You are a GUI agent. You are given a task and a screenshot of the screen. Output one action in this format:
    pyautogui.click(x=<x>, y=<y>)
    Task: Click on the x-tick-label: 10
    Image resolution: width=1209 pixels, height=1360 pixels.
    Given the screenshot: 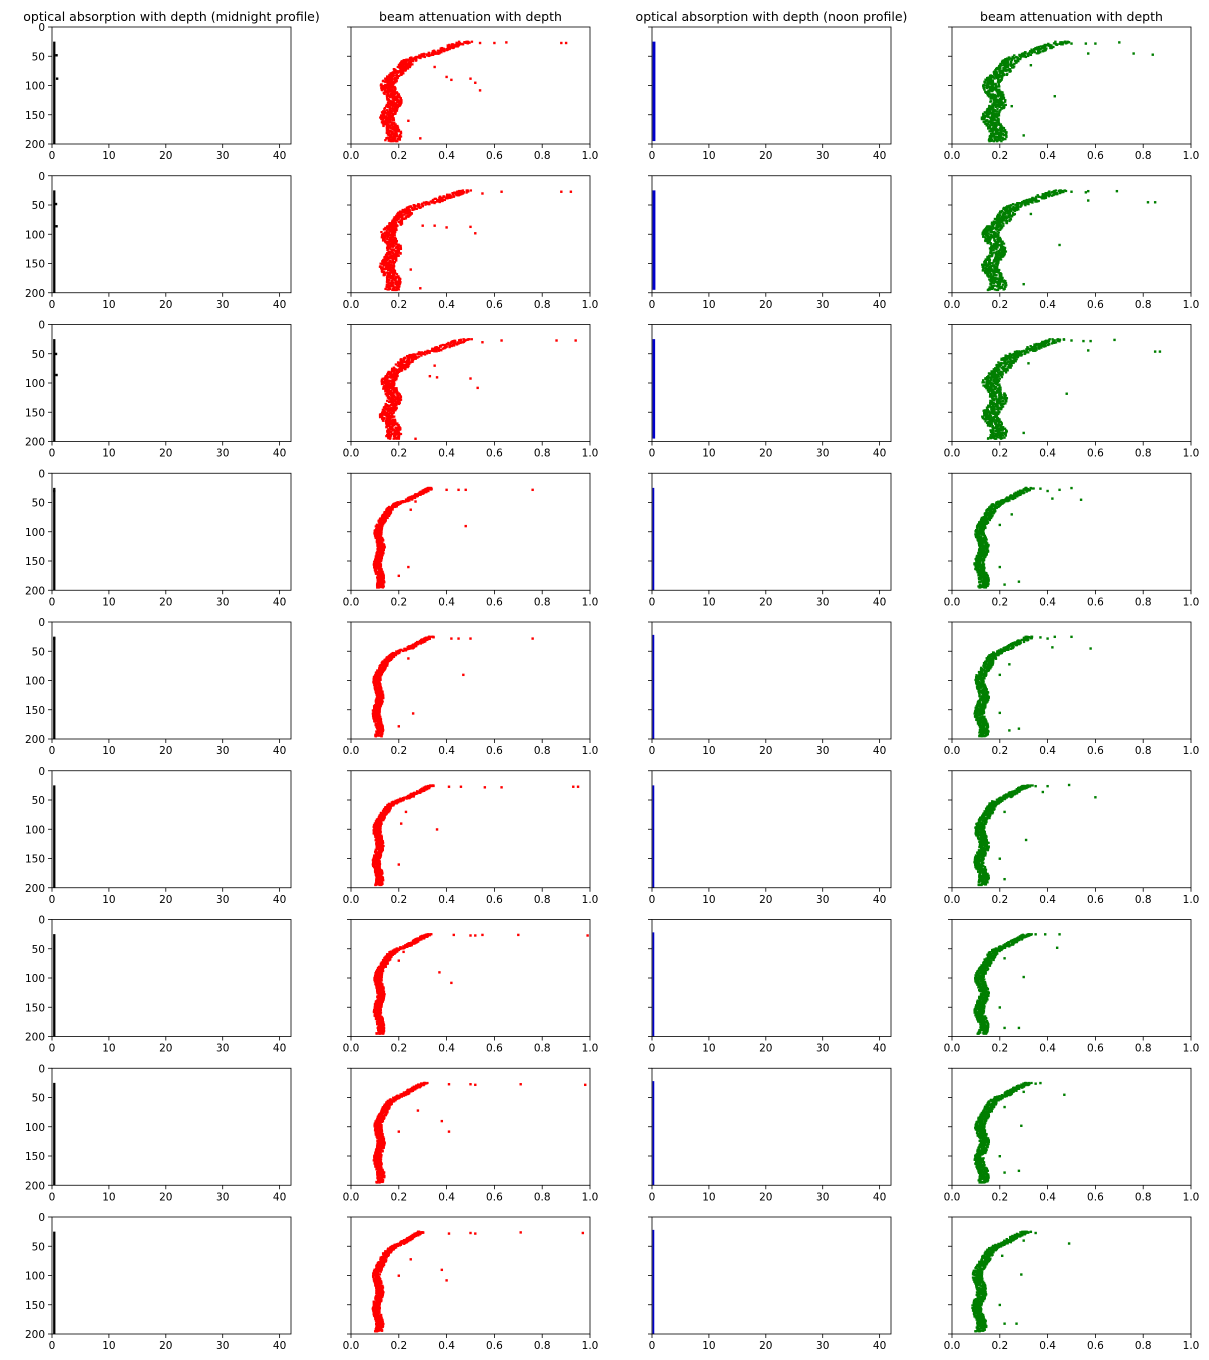 What is the action you would take?
    pyautogui.click(x=108, y=305)
    